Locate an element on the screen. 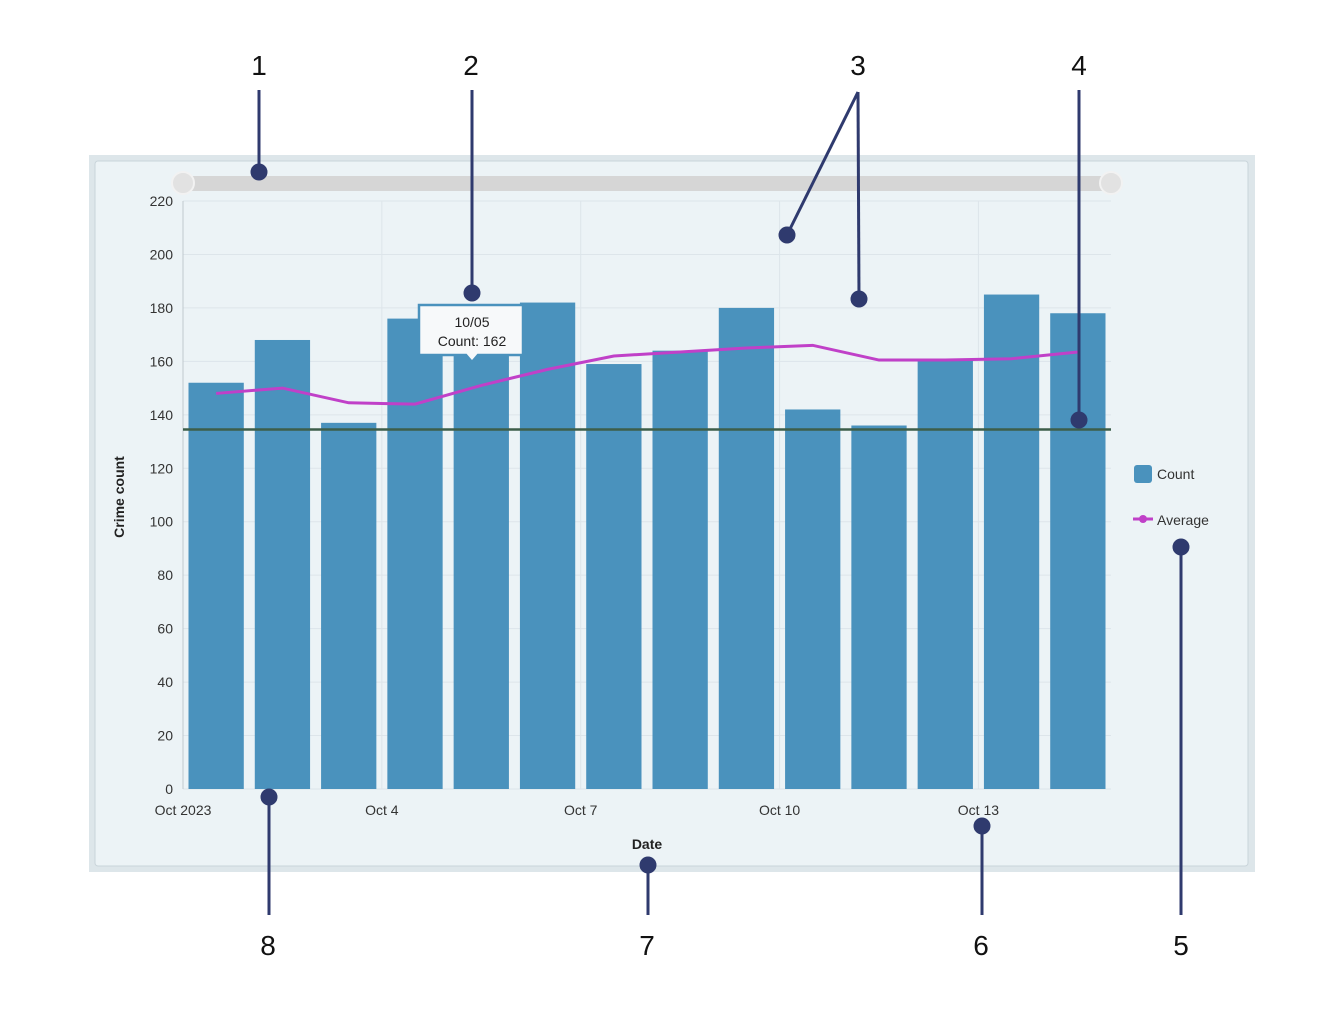  annotation-label-1: 1 is located at coordinates (259, 65).